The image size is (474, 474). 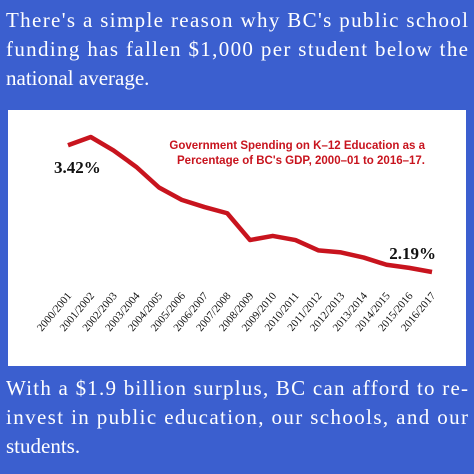 I want to click on footer-text: students., so click(x=43, y=446).